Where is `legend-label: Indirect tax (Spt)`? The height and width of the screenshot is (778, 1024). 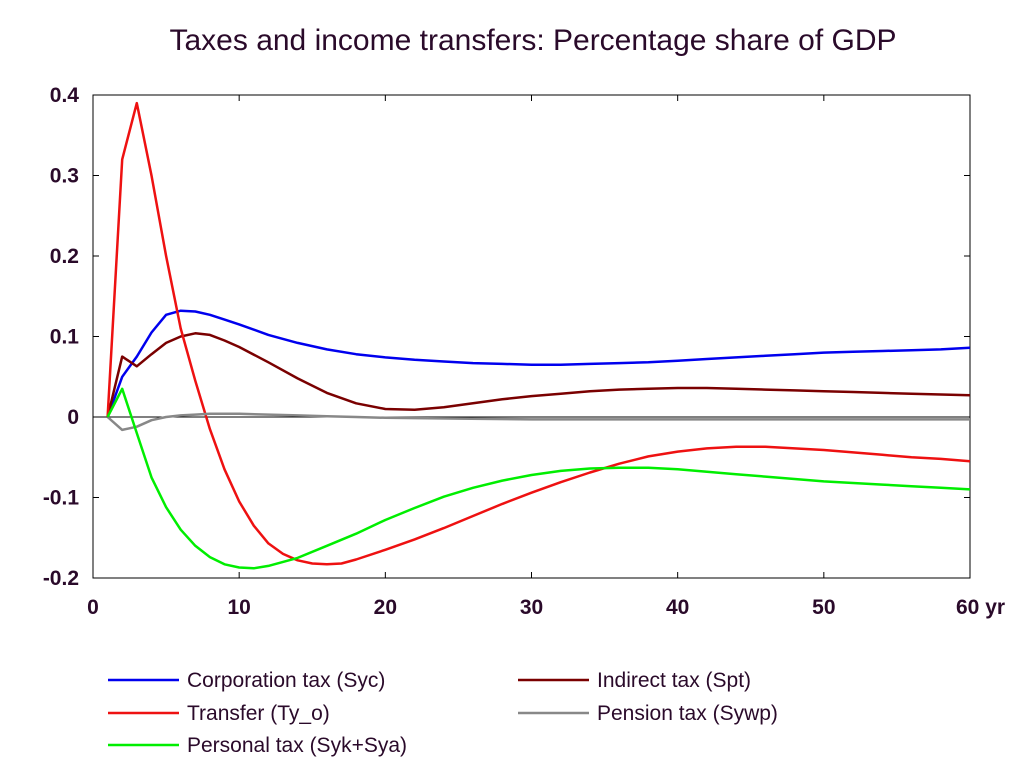
legend-label: Indirect tax (Spt) is located at coordinates (674, 680).